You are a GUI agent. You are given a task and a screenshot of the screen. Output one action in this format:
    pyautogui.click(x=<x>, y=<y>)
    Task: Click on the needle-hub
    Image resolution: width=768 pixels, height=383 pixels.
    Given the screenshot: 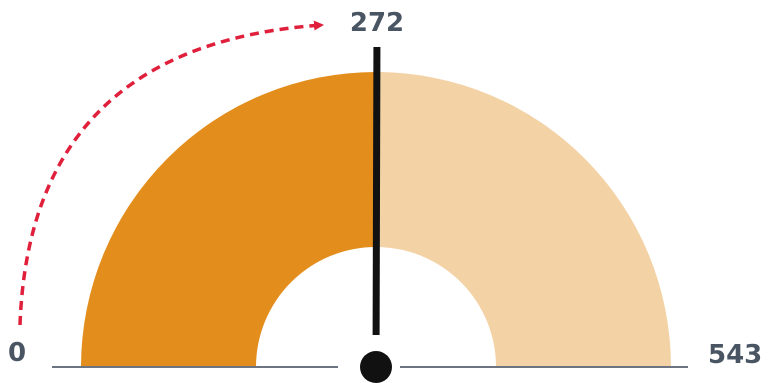 What is the action you would take?
    pyautogui.click(x=376, y=367)
    